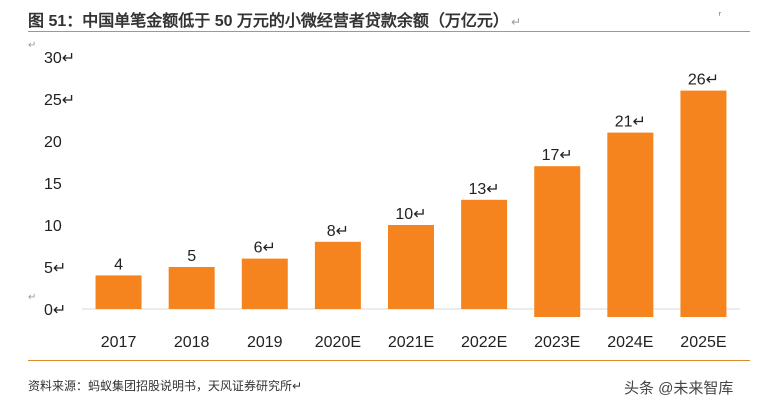  Describe the element at coordinates (515, 22) in the screenshot. I see `title-return-mark: ↵` at that location.